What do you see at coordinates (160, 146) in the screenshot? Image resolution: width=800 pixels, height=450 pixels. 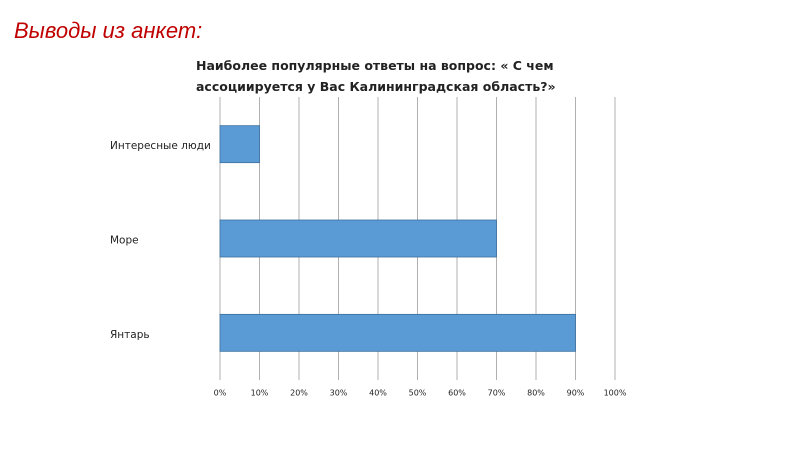 I see `y-tick-label: Интересные люди` at bounding box center [160, 146].